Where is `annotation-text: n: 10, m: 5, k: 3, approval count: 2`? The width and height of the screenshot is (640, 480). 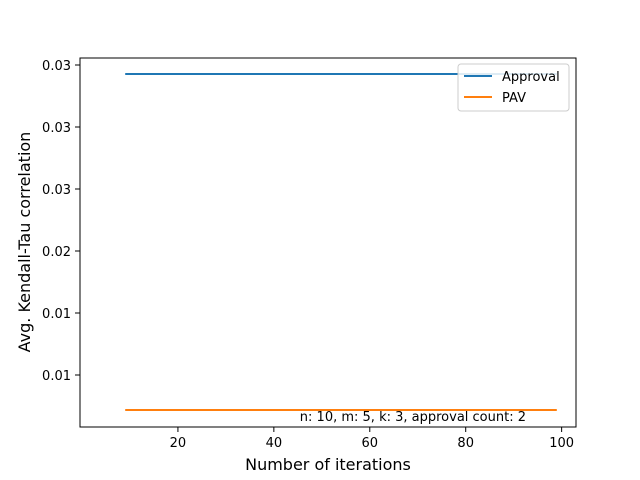
annotation-text: n: 10, m: 5, k: 3, approval count: 2 is located at coordinates (413, 417).